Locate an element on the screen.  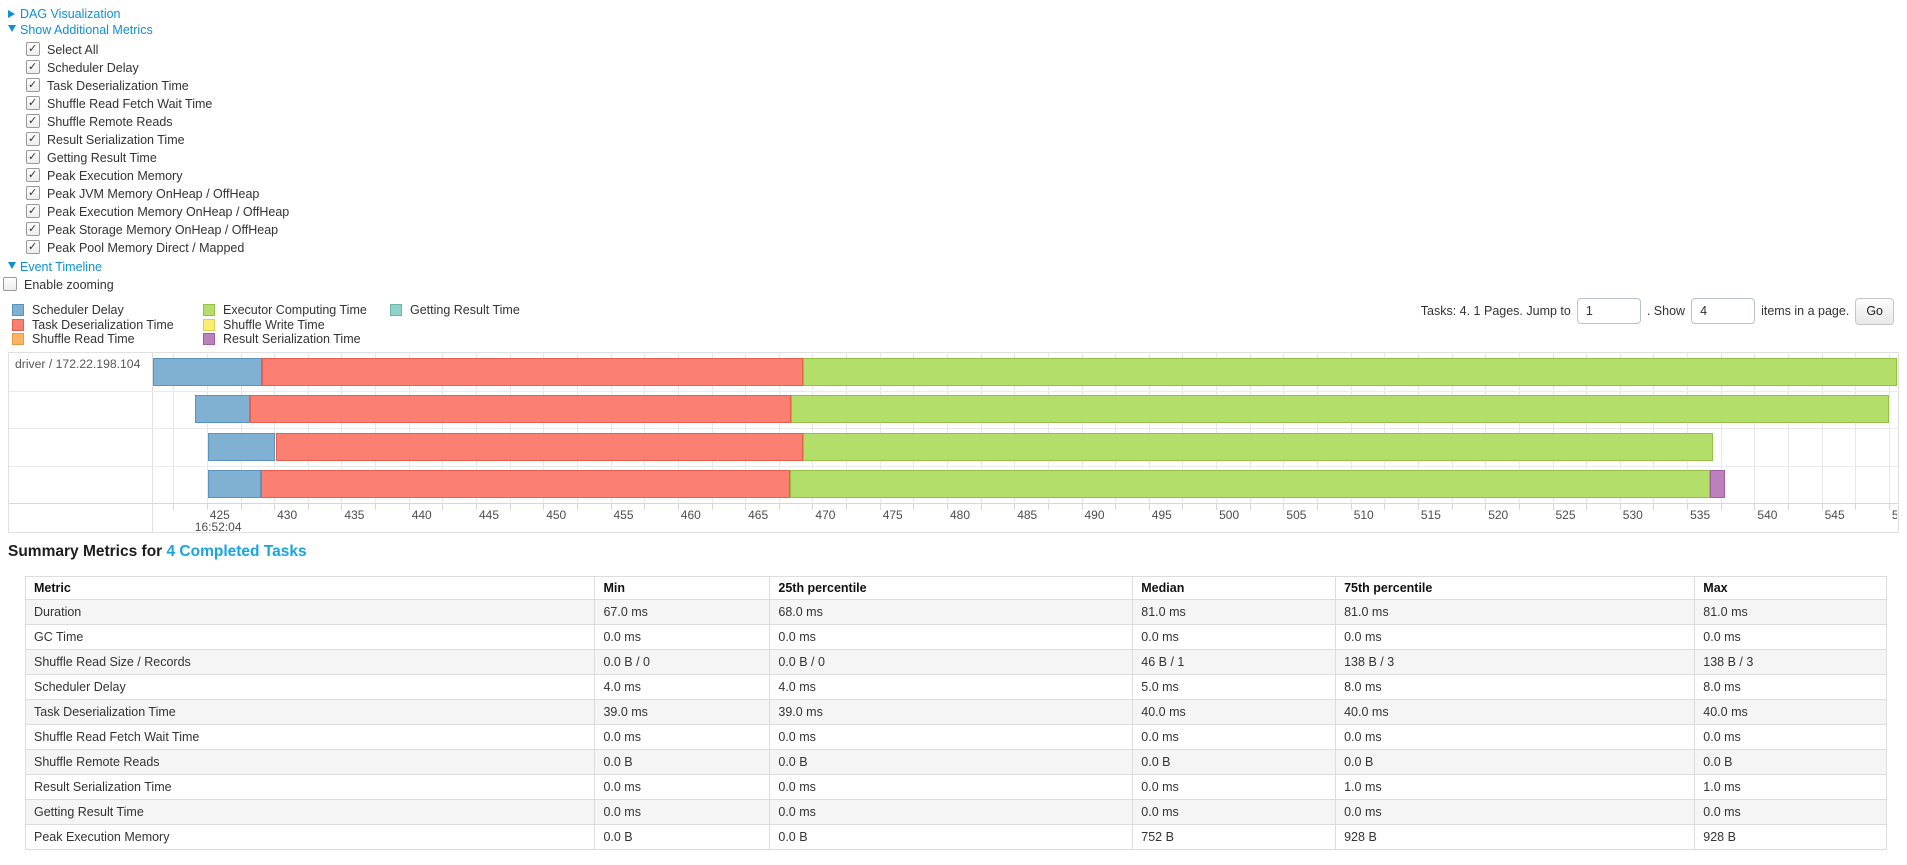
table-cell: 752 B is located at coordinates (1234, 837).